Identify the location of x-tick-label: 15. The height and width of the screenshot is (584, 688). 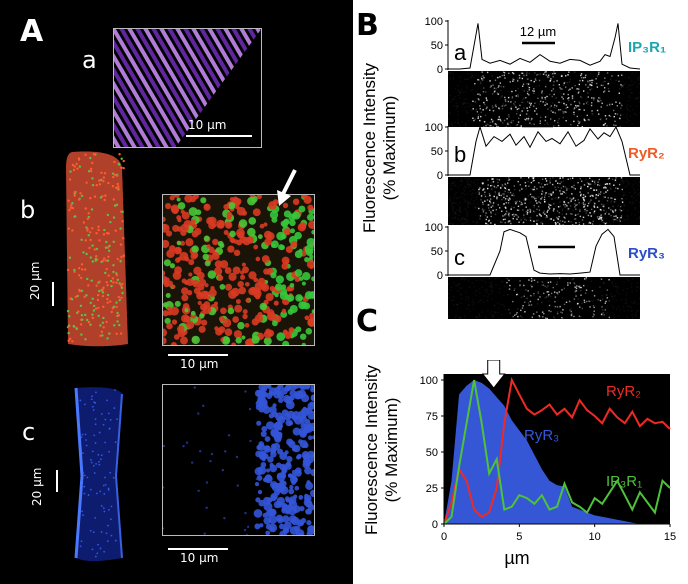
(670, 537).